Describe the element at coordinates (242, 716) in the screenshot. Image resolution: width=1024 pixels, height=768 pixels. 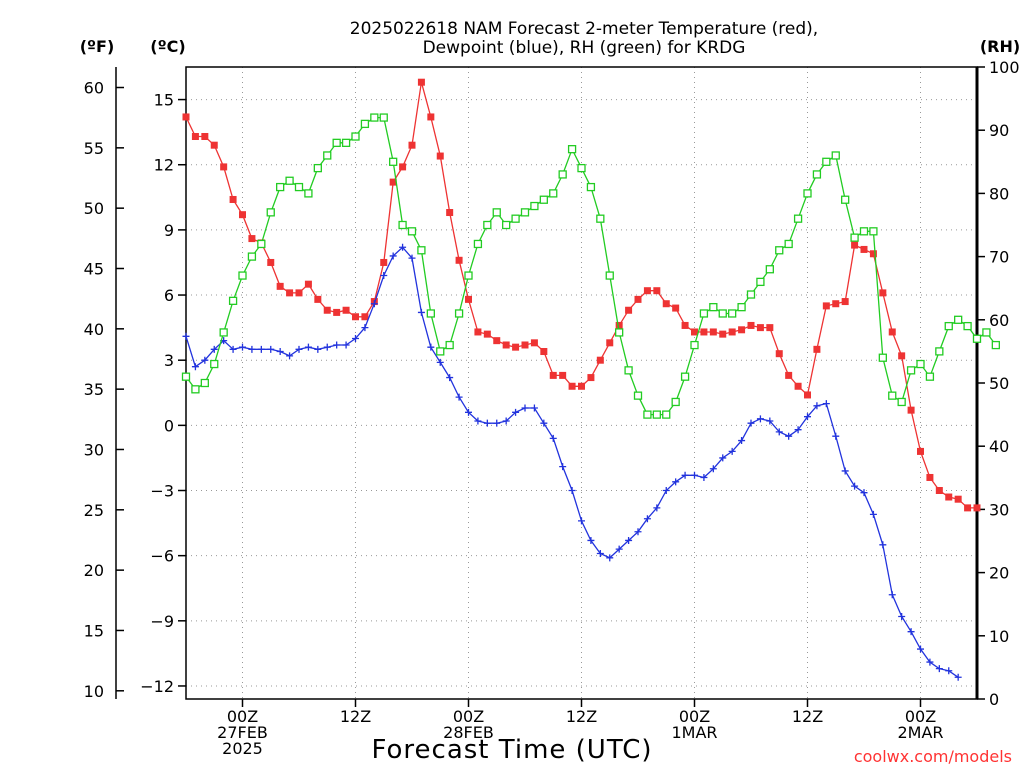
I see `x-tick-label: 00Z` at that location.